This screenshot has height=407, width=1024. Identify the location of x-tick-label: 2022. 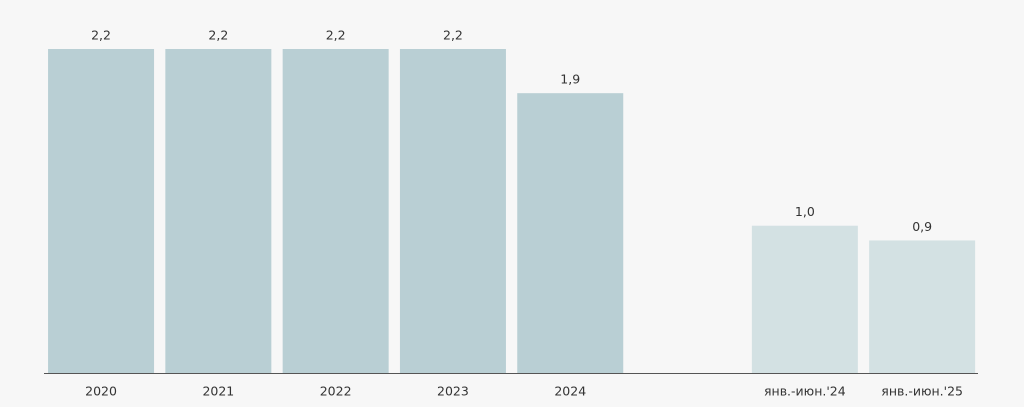
(336, 391).